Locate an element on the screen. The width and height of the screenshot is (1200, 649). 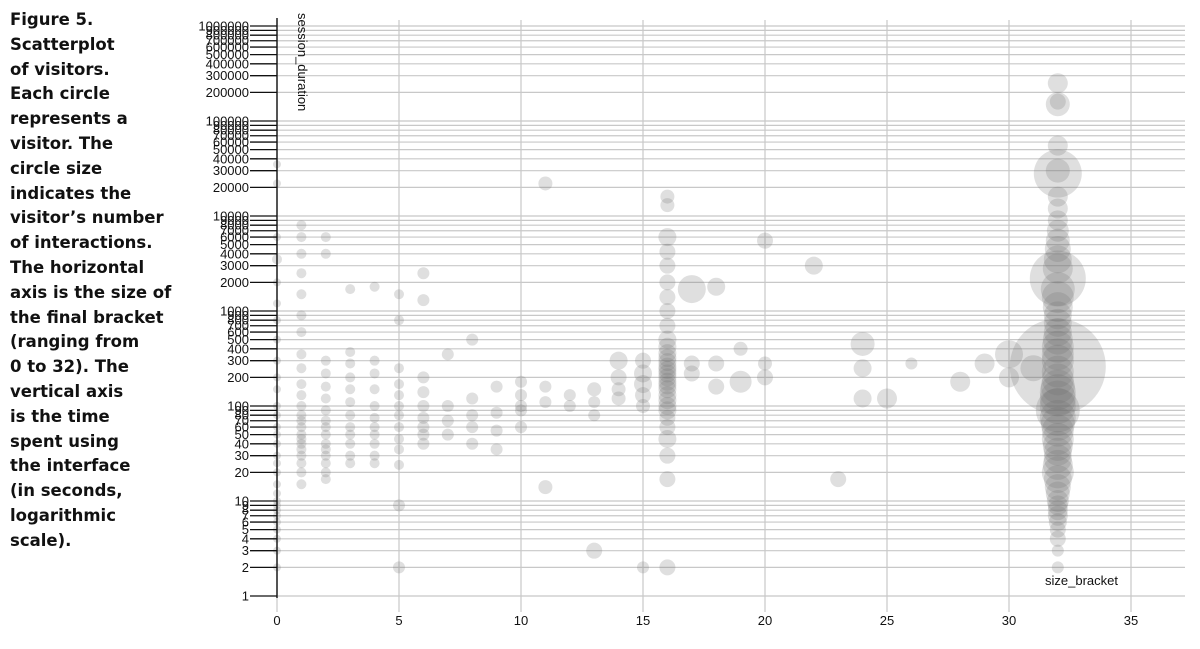
y-tick-label: 10 is located at coordinates (242, 501).